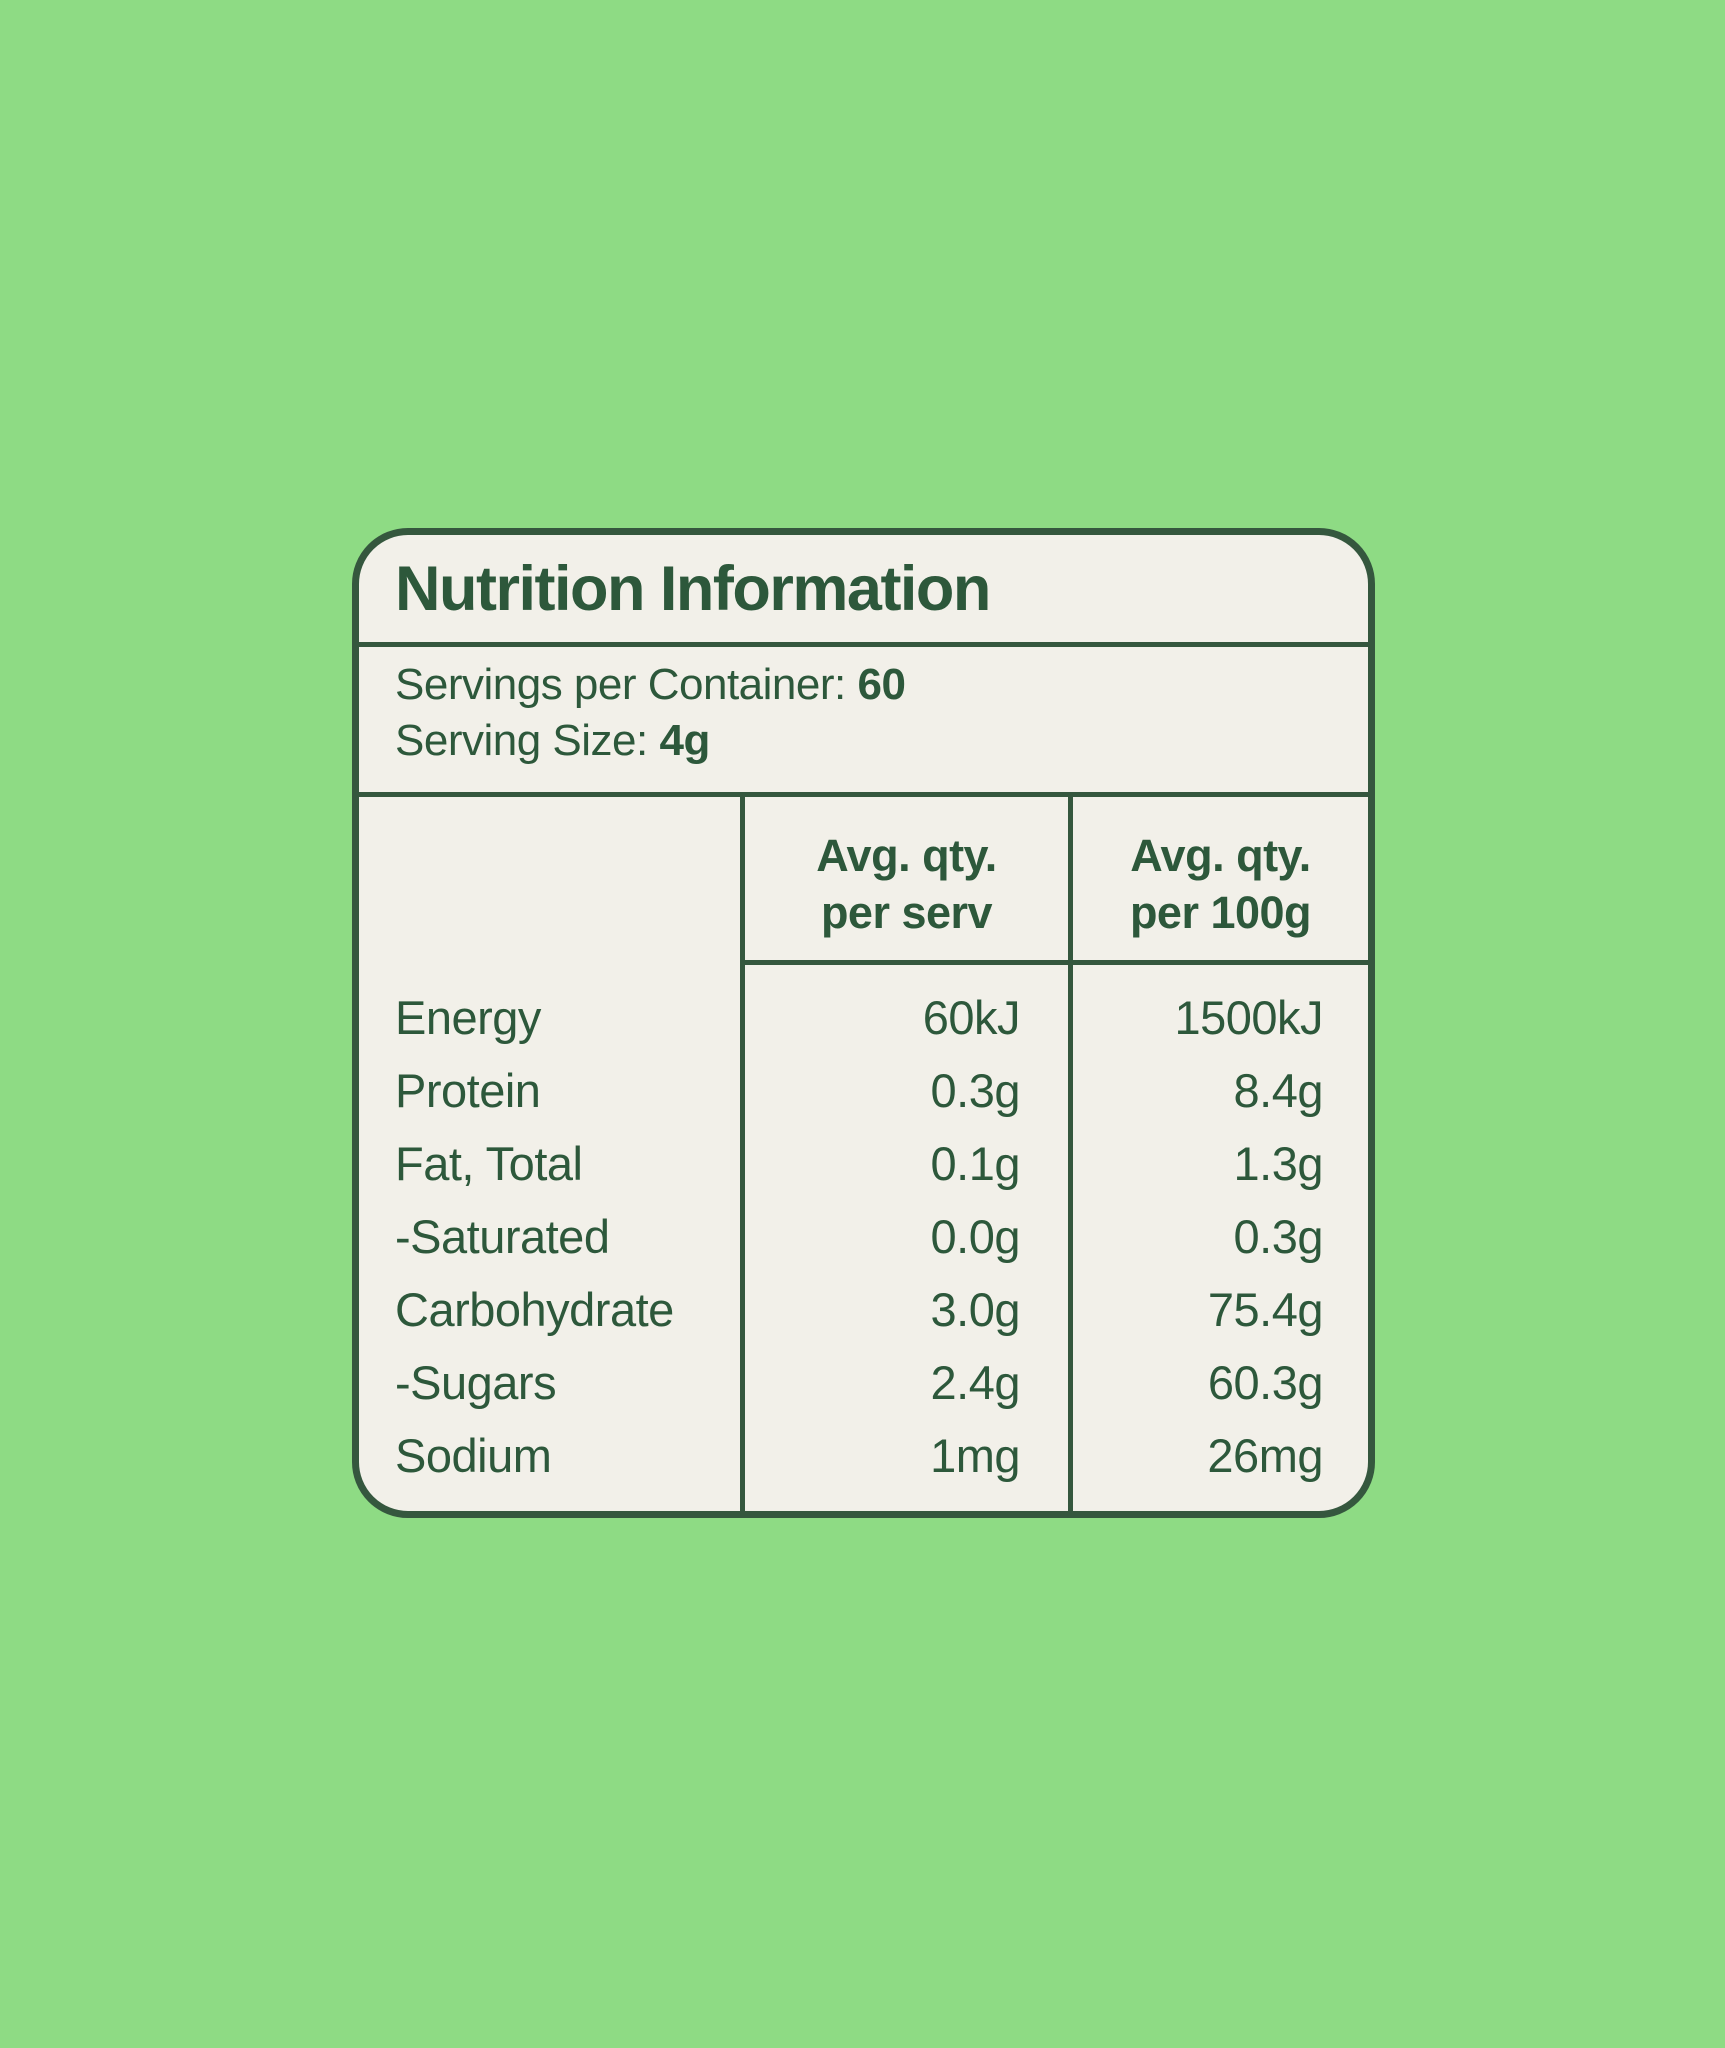  What do you see at coordinates (881, 684) in the screenshot?
I see `servings-per-container-value: 60` at bounding box center [881, 684].